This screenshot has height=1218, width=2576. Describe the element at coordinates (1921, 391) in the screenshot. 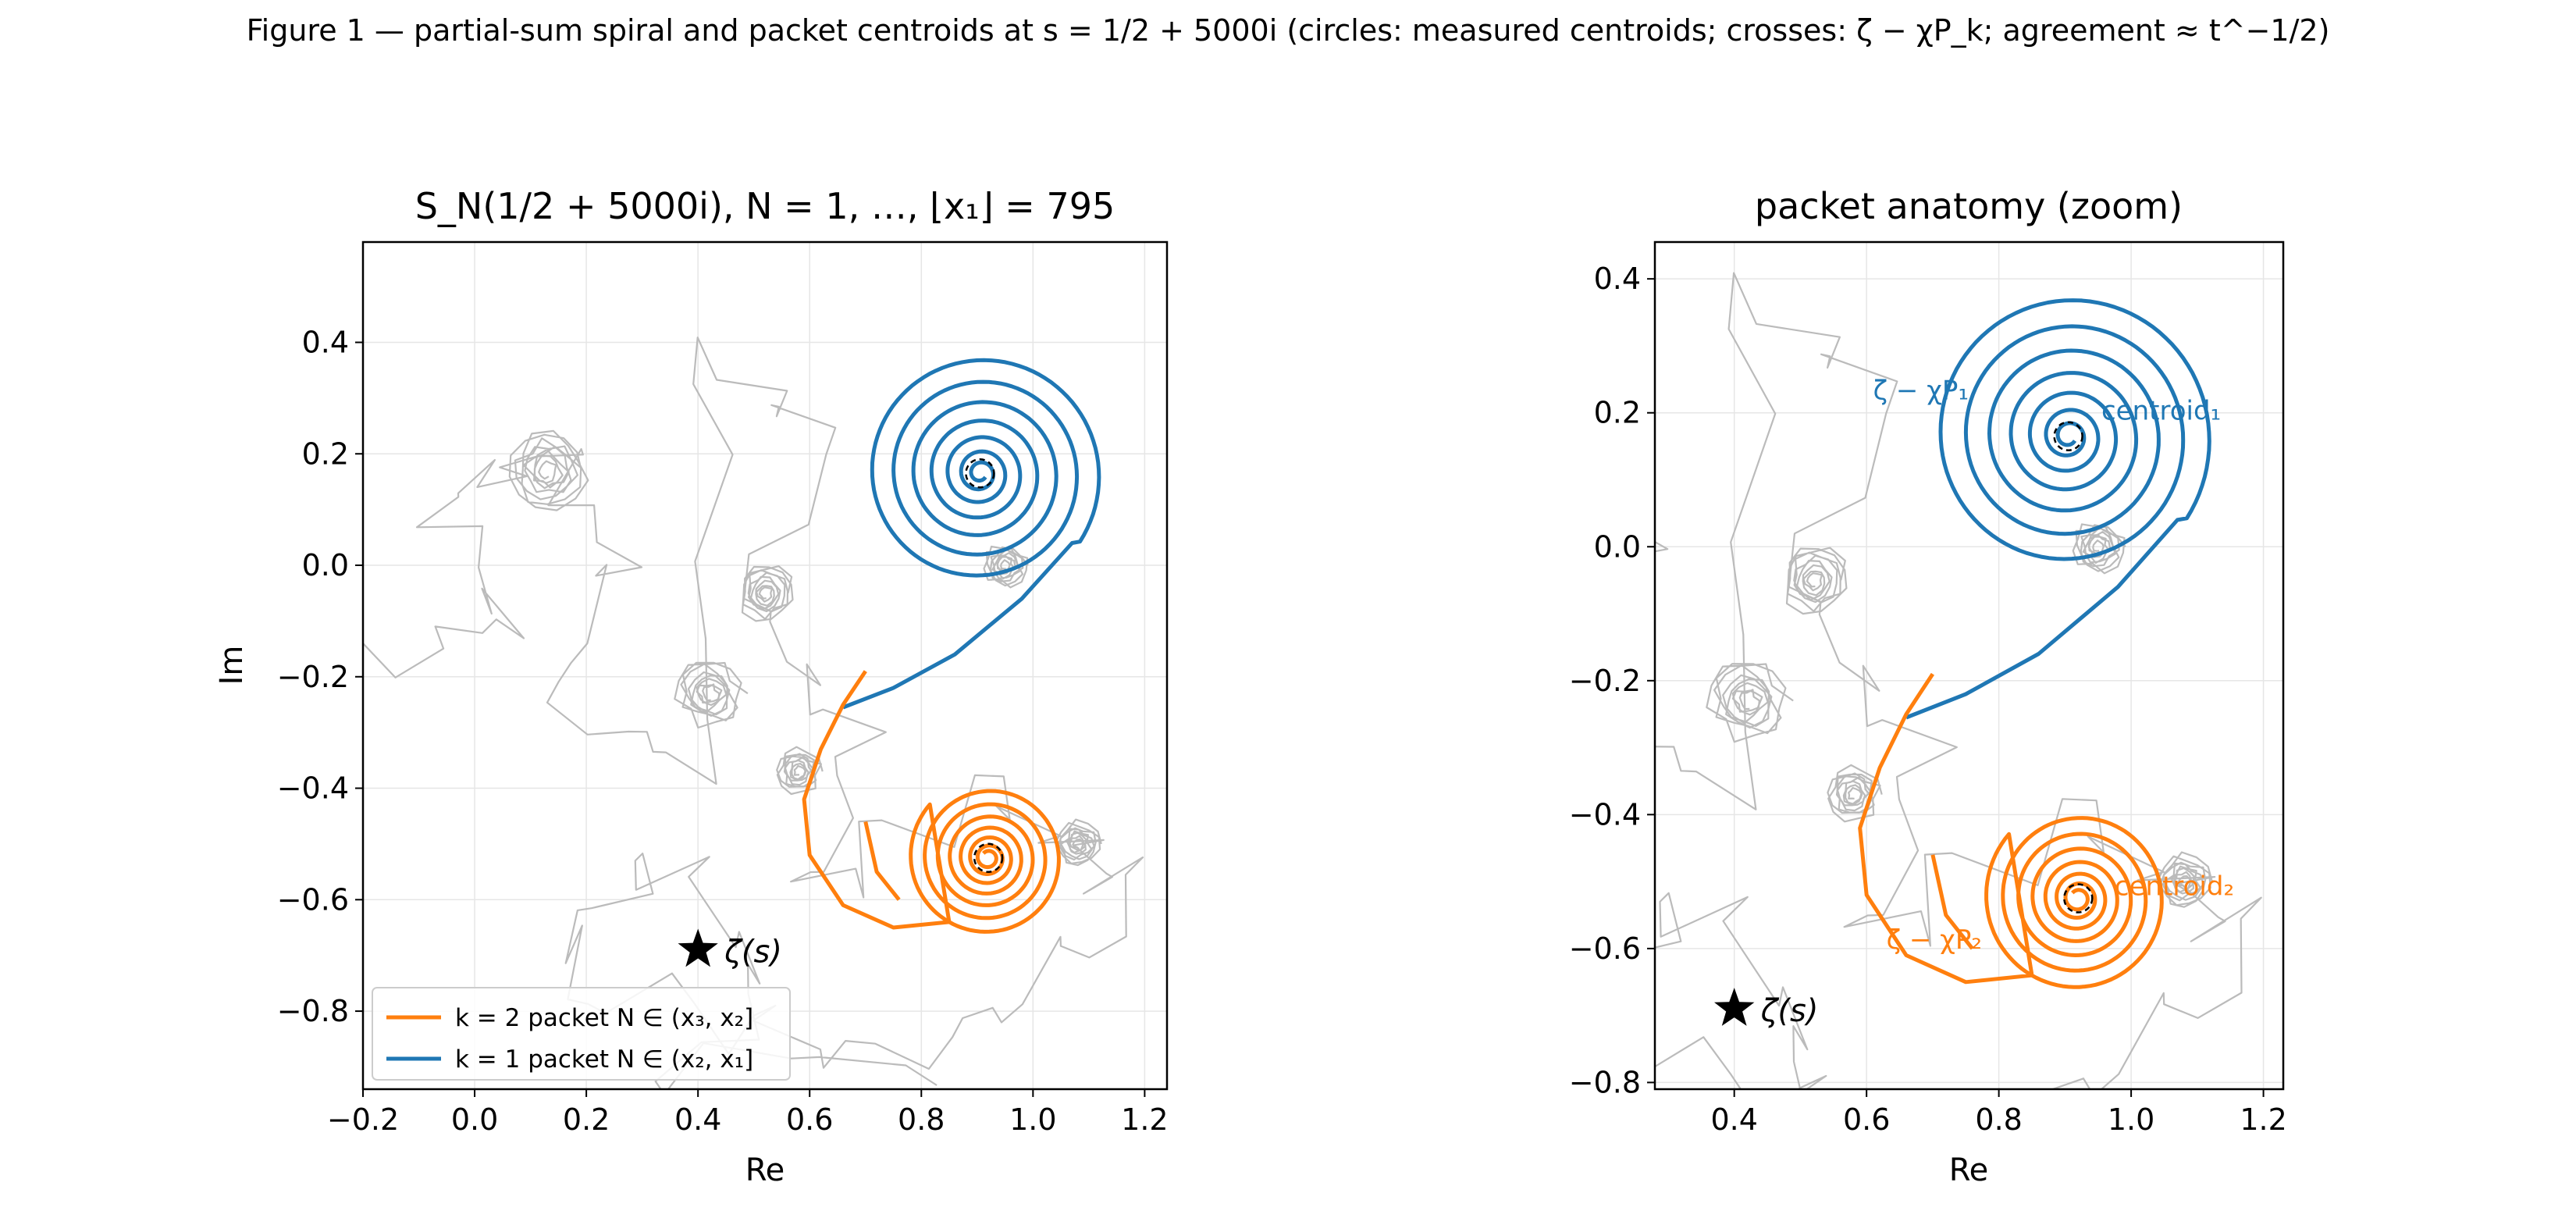

I see `annotation-label: ζ − χP₁` at that location.